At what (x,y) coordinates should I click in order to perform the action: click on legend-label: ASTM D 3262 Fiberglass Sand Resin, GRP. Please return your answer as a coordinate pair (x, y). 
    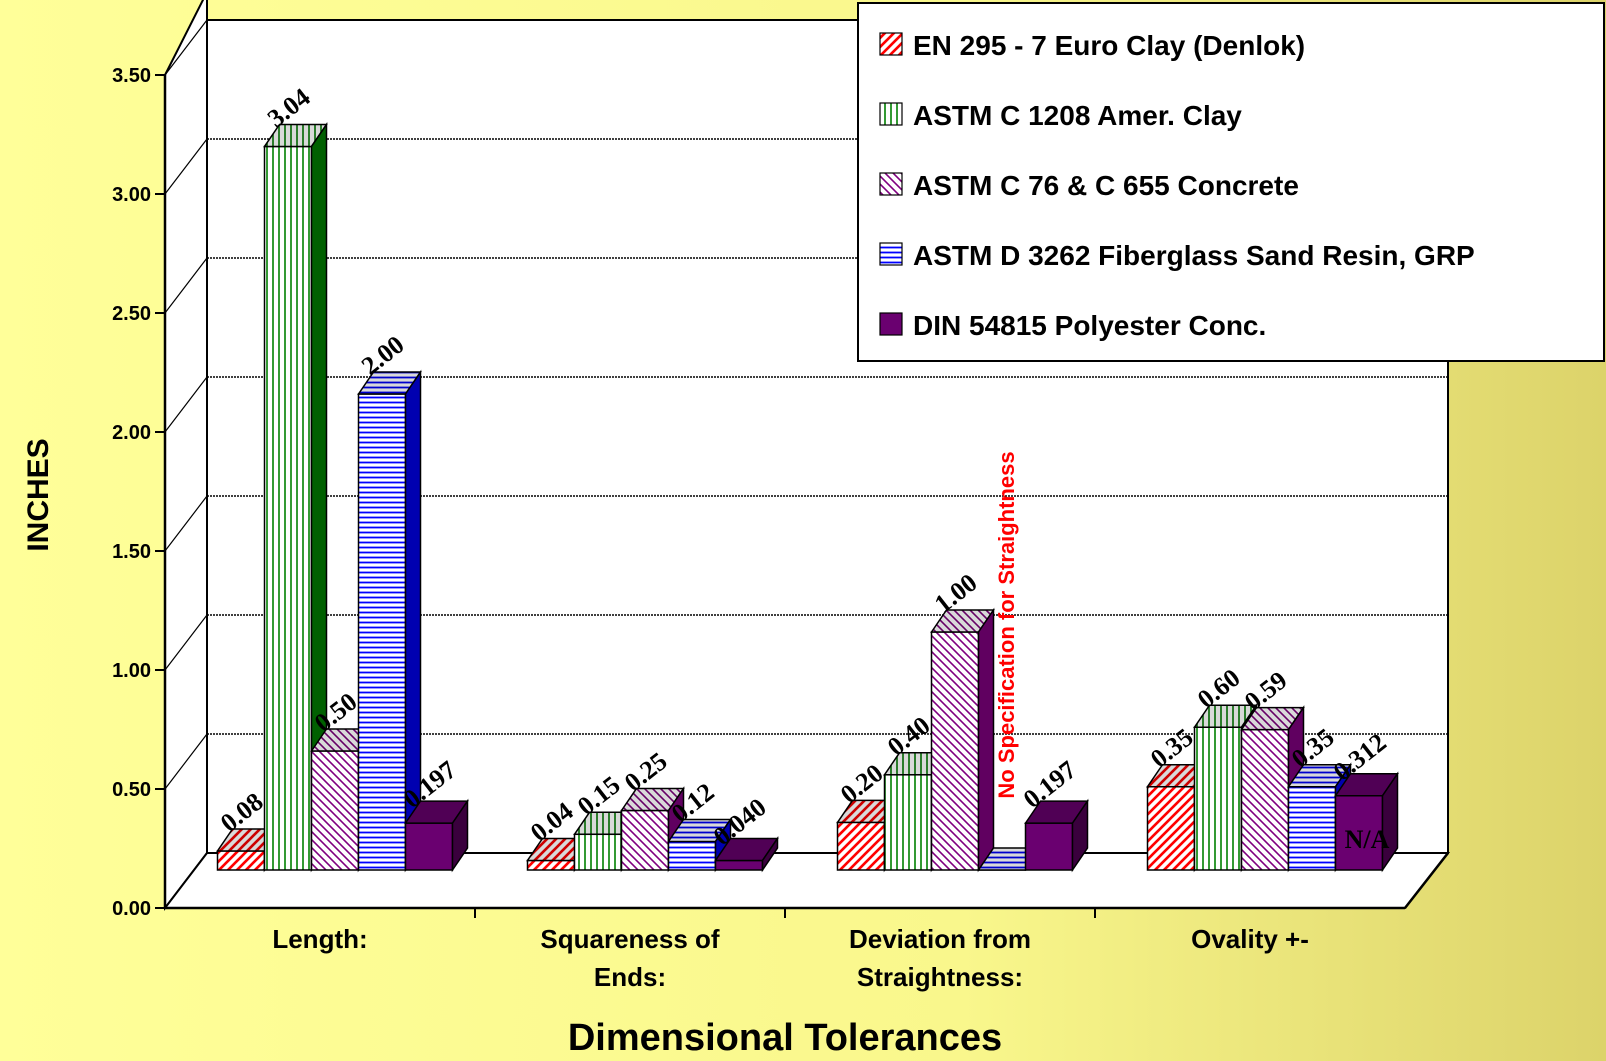
    Looking at the image, I should click on (1194, 255).